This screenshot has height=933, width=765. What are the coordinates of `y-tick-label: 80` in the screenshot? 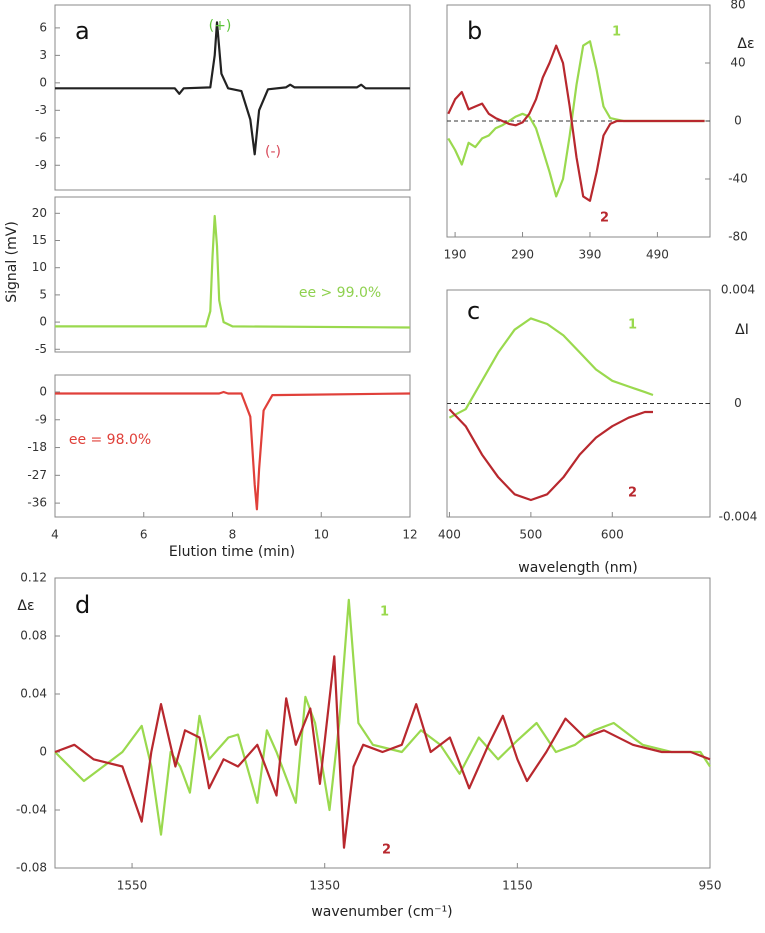 It's located at (737, 6).